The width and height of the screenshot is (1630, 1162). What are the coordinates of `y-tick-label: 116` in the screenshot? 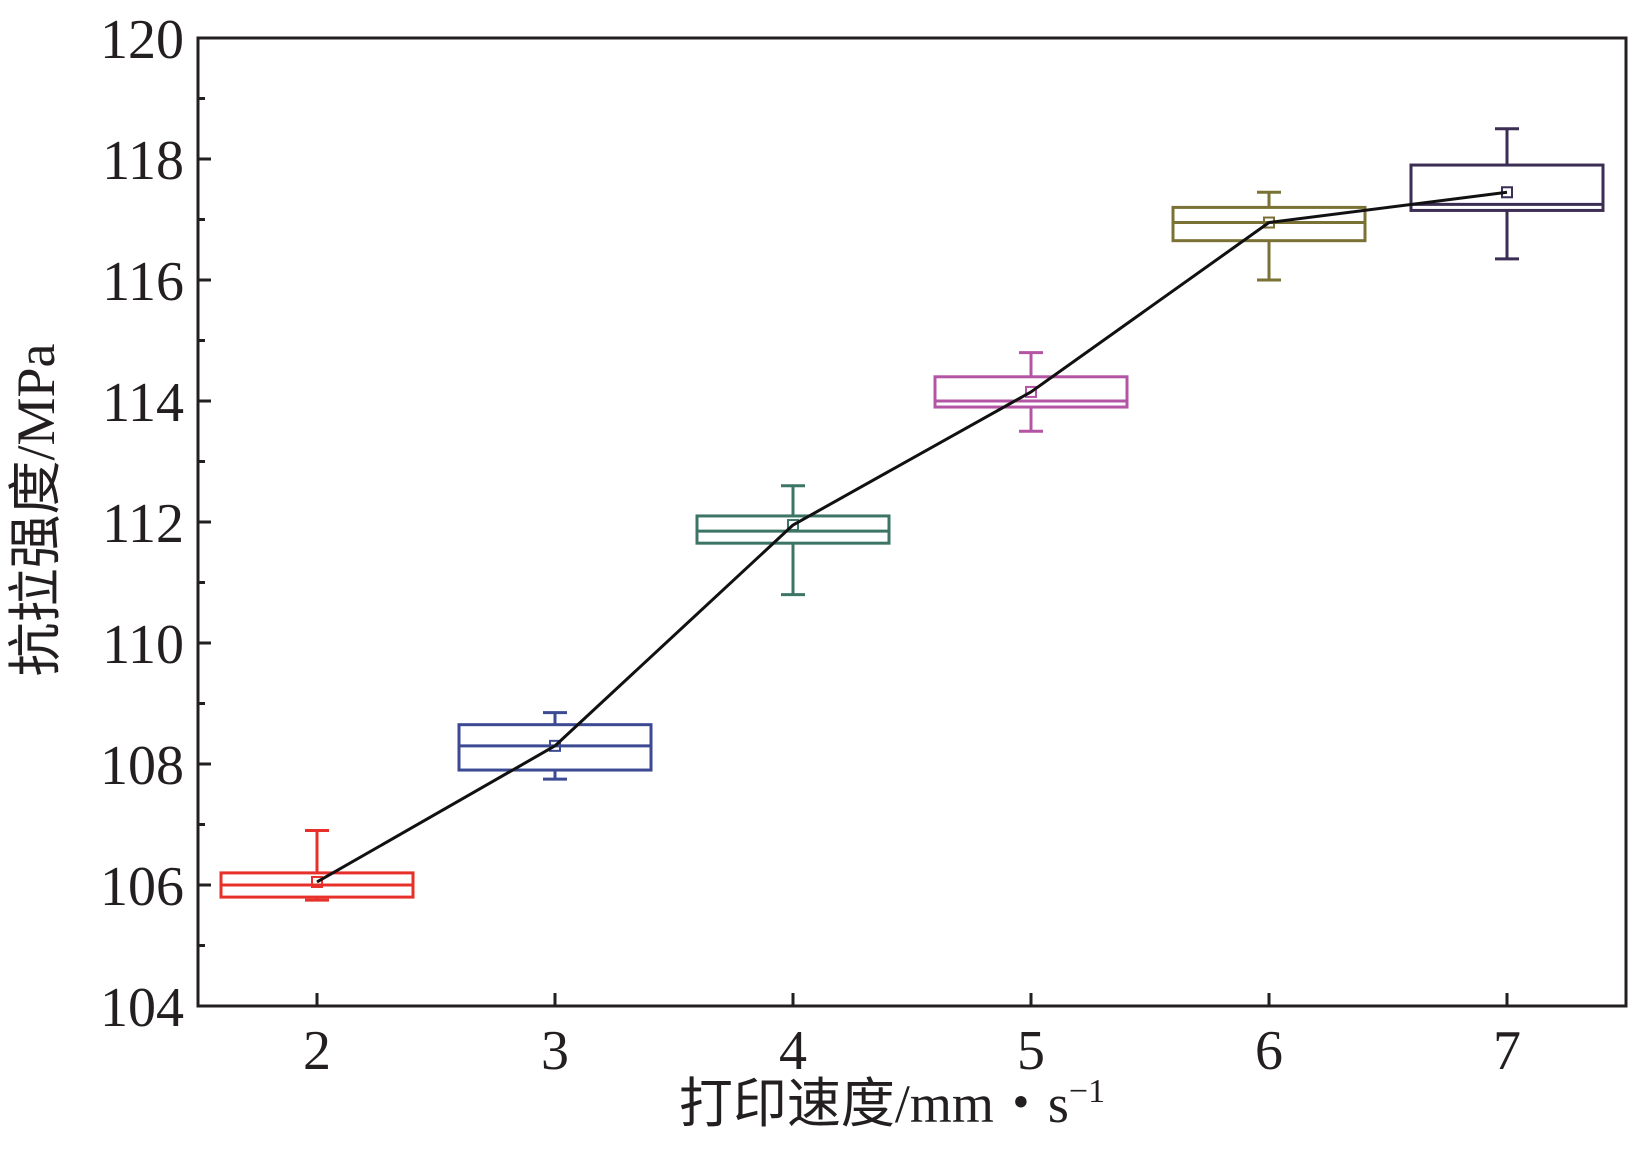 It's located at (143, 282).